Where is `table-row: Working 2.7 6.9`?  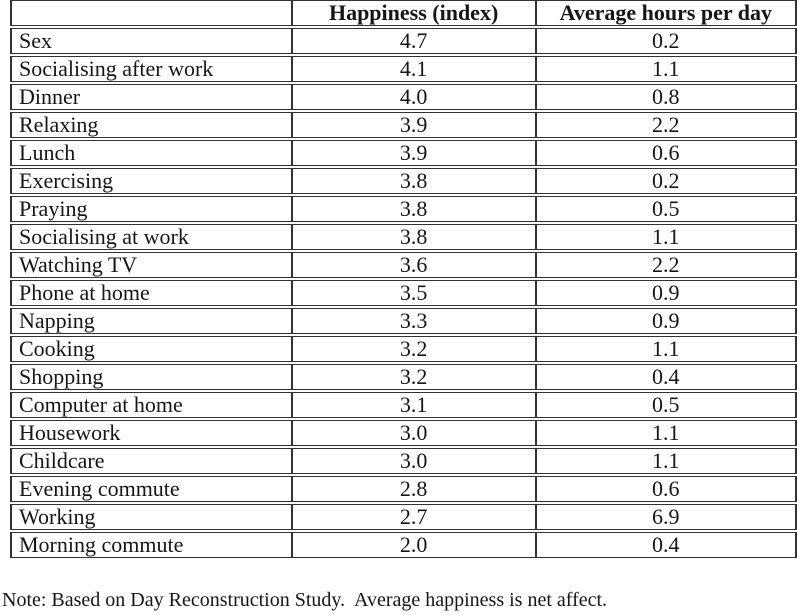 table-row: Working 2.7 6.9 is located at coordinates (403, 517).